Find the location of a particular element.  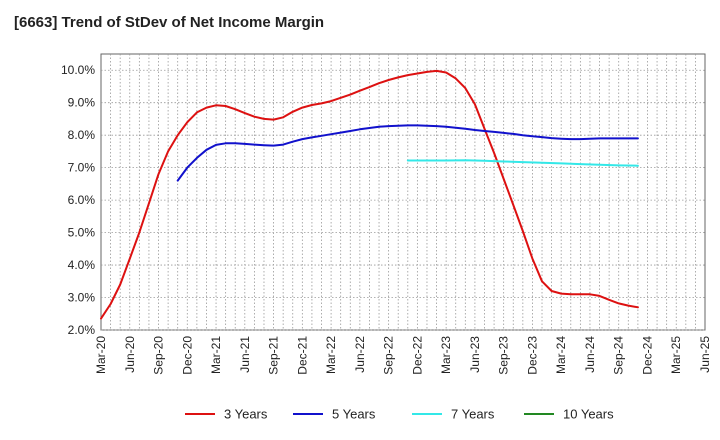

x-tick-label: Dec-24 is located at coordinates (647, 355).